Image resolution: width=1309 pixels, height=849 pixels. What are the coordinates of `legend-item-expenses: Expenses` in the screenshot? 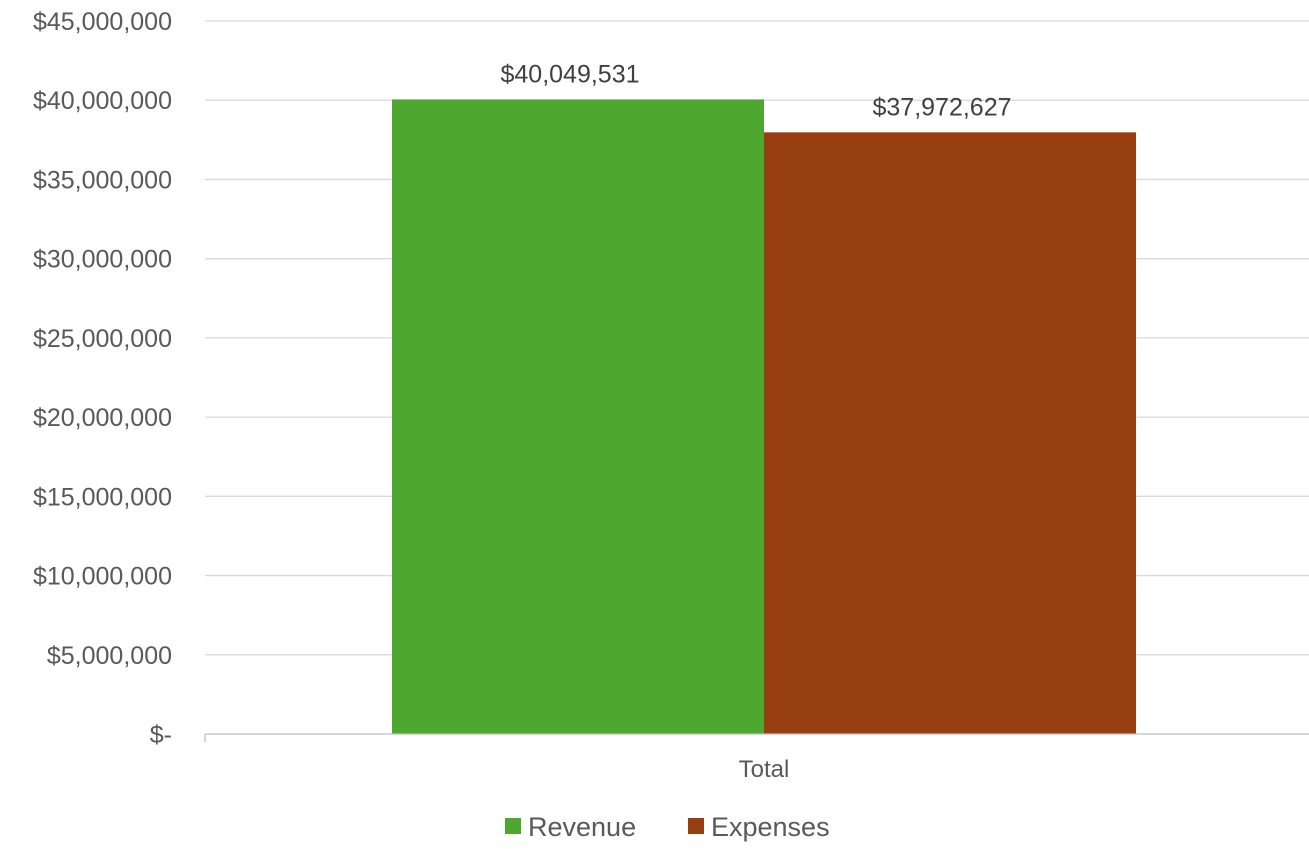 It's located at (759, 827).